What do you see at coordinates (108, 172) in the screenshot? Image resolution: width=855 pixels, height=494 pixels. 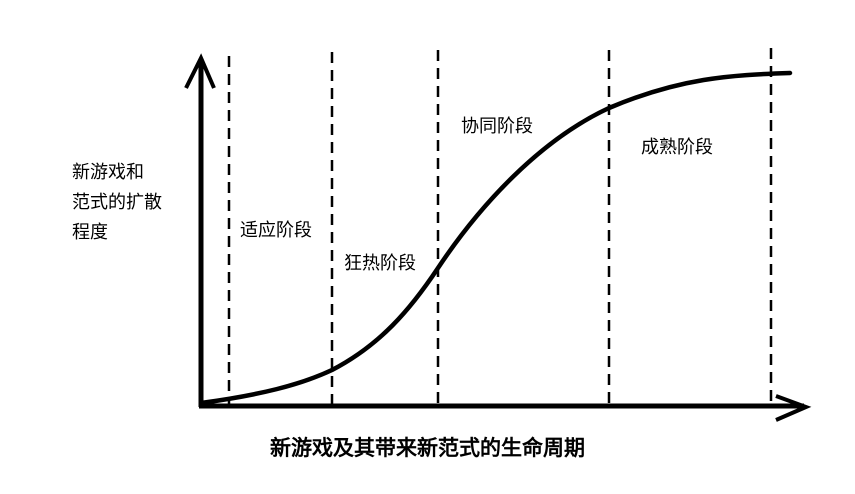 I see `y-axis-label-line: 新游戏和` at bounding box center [108, 172].